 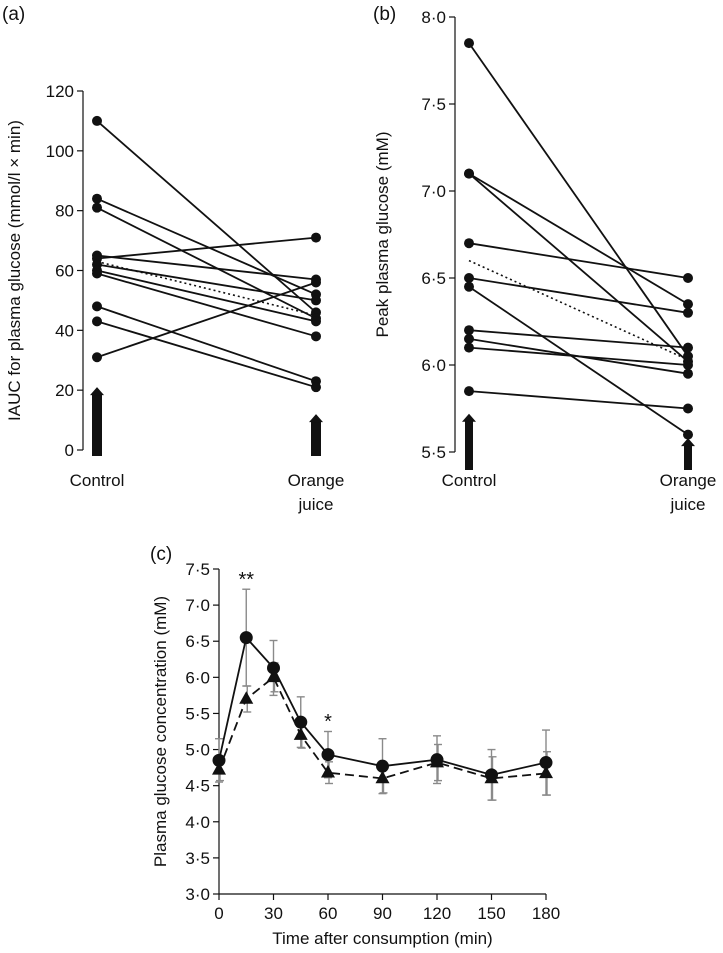 What do you see at coordinates (60, 151) in the screenshot?
I see `y-tick-label: 100` at bounding box center [60, 151].